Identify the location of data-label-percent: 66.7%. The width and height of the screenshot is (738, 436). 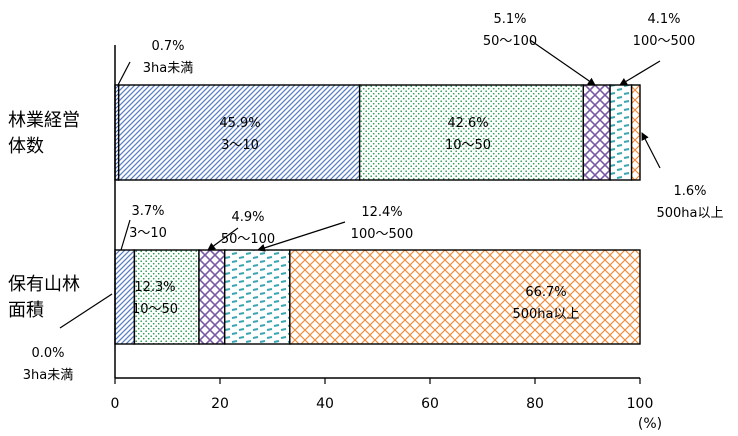
(545, 292).